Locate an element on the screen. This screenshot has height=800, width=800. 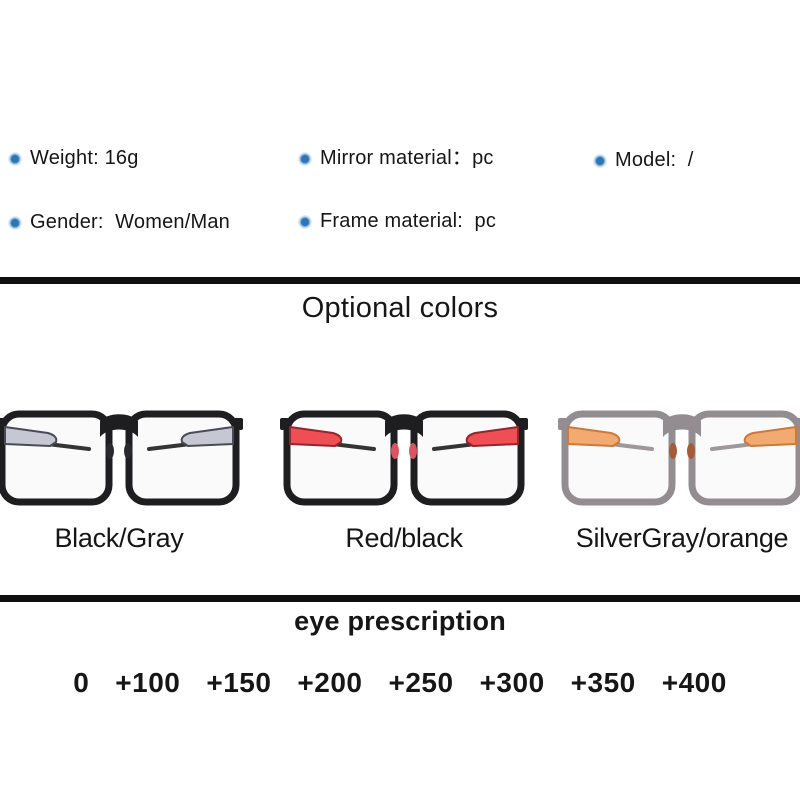
spec-label: Model: / is located at coordinates (654, 160).